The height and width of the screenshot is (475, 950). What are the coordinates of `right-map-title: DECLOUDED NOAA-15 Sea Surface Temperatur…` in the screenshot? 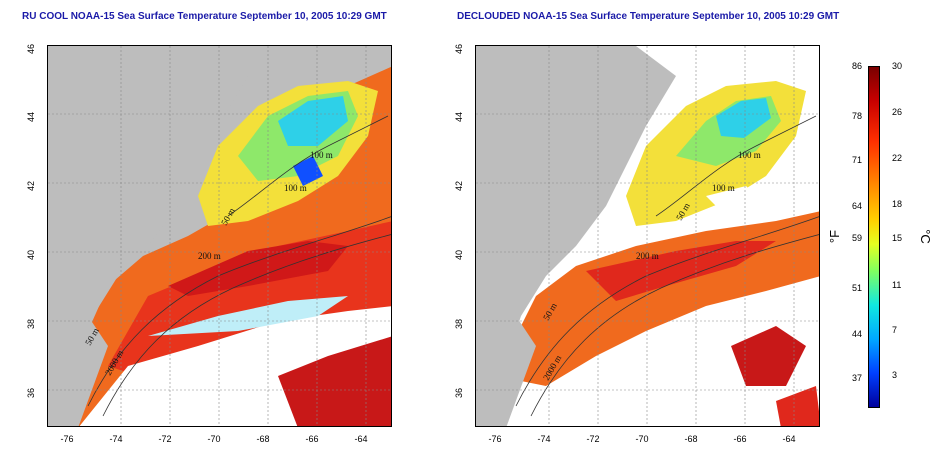 It's located at (648, 16).